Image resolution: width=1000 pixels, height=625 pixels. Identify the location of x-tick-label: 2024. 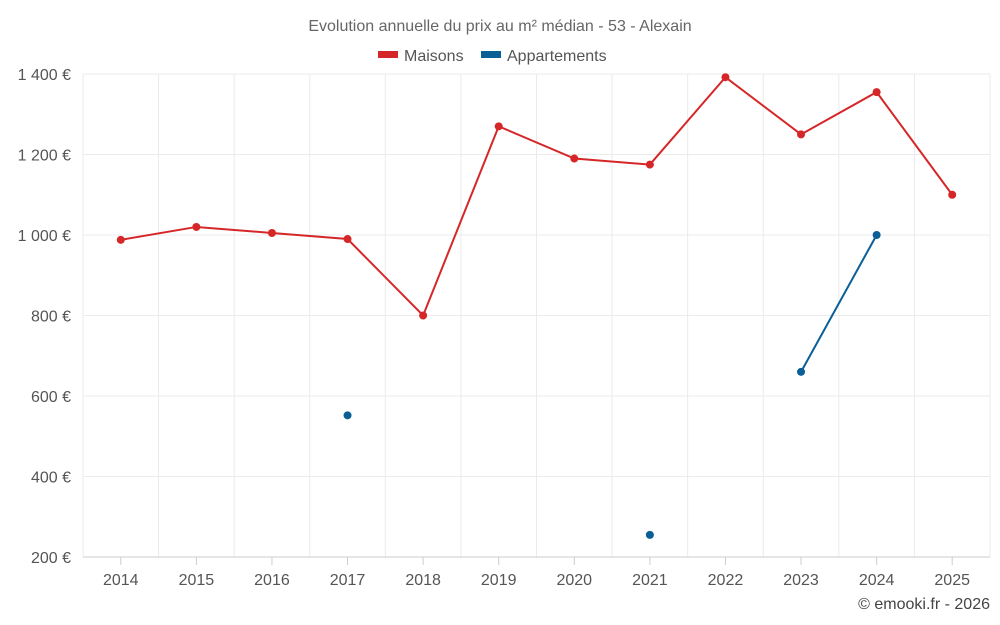
(877, 580).